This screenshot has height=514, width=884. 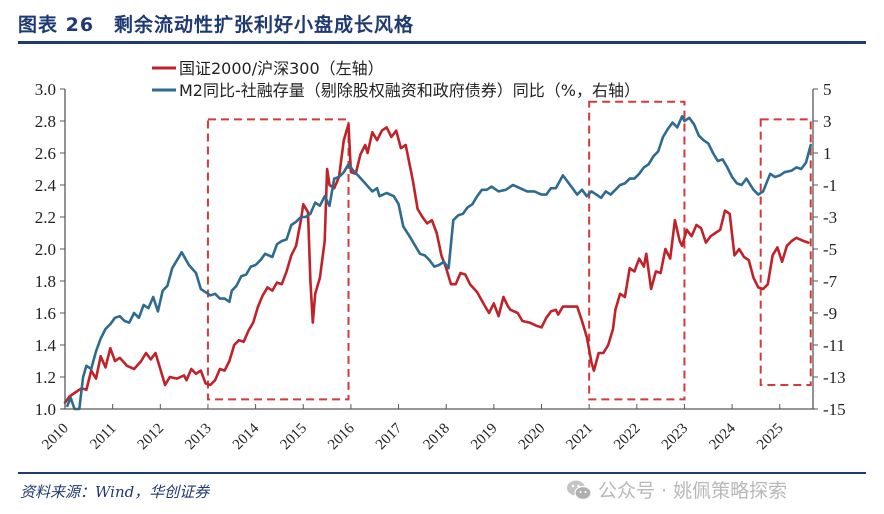 What do you see at coordinates (830, 185) in the screenshot?
I see `right-axis-tick-label: -1` at bounding box center [830, 185].